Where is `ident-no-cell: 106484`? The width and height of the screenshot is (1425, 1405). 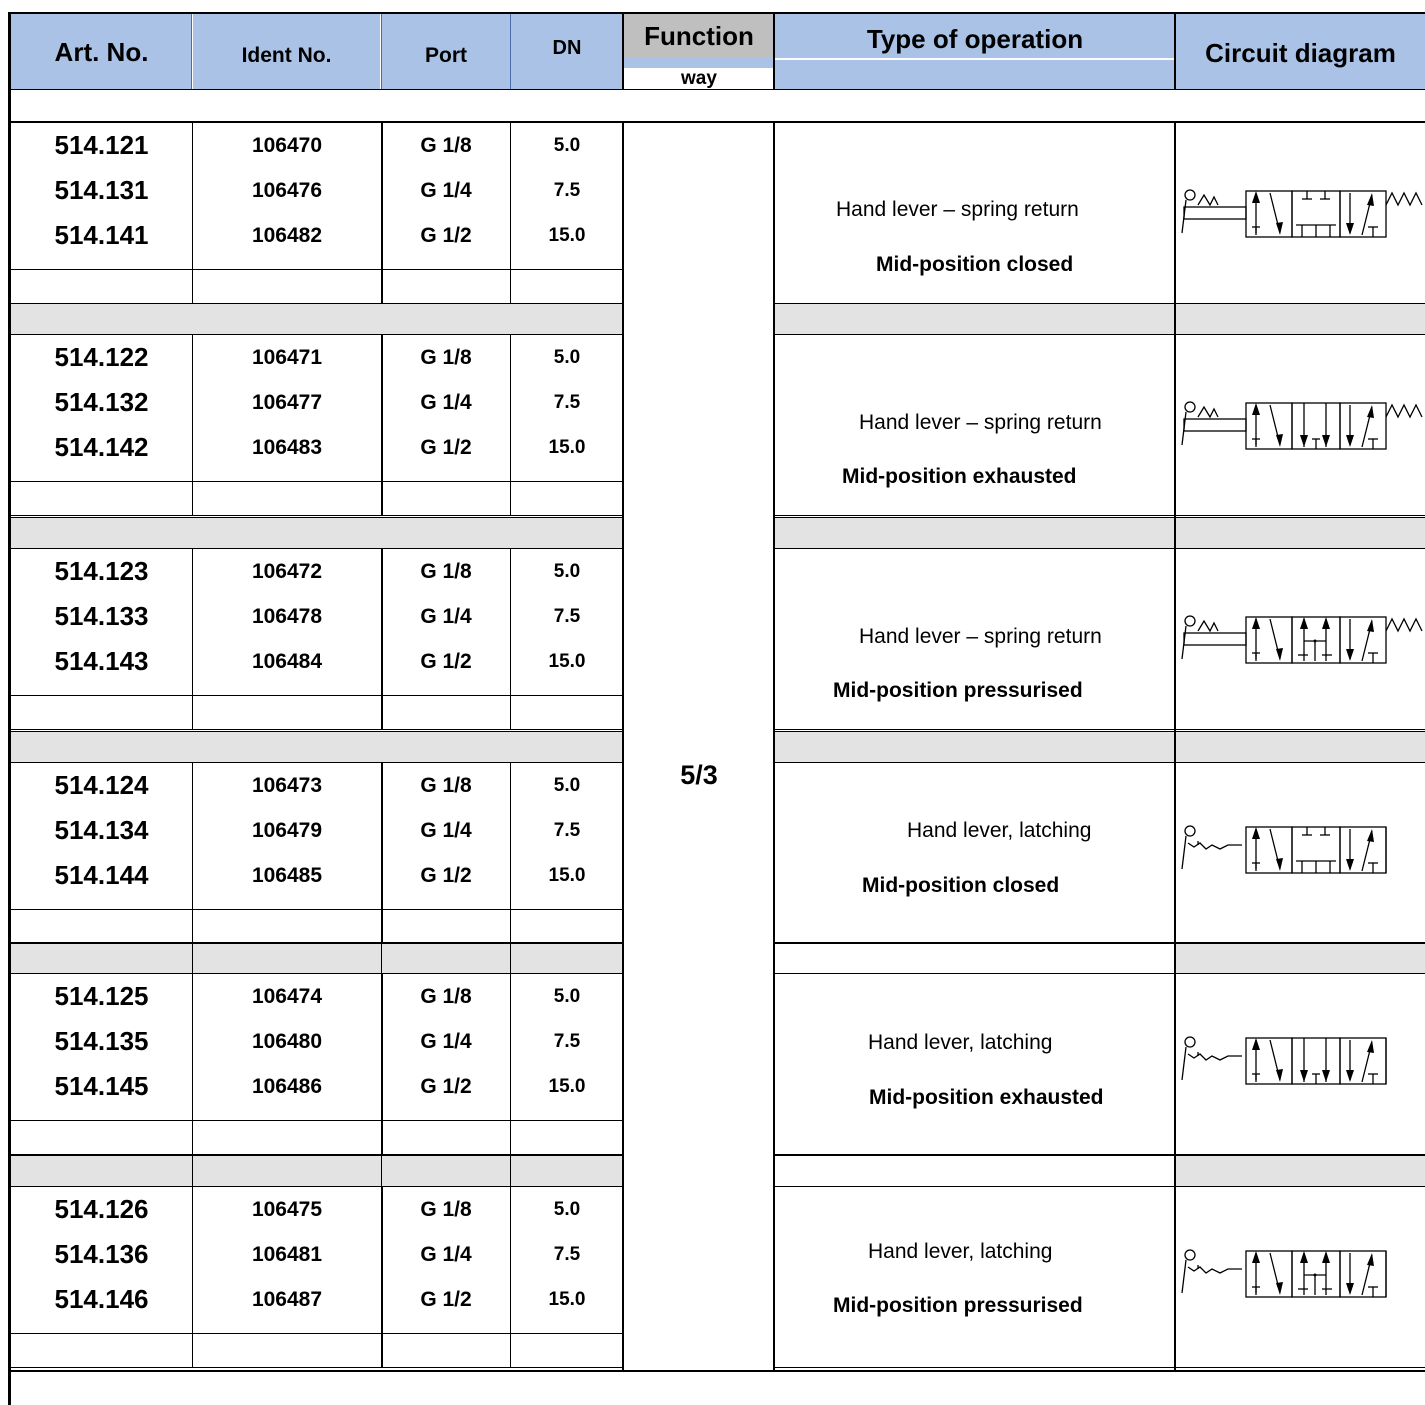 ident-no-cell: 106484 is located at coordinates (287, 661).